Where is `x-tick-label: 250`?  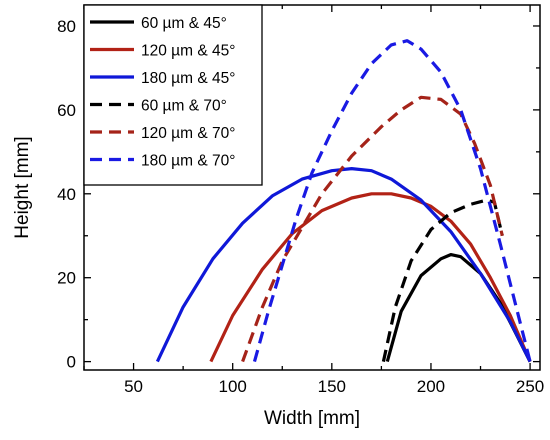 x-tick-label: 250 is located at coordinates (530, 386).